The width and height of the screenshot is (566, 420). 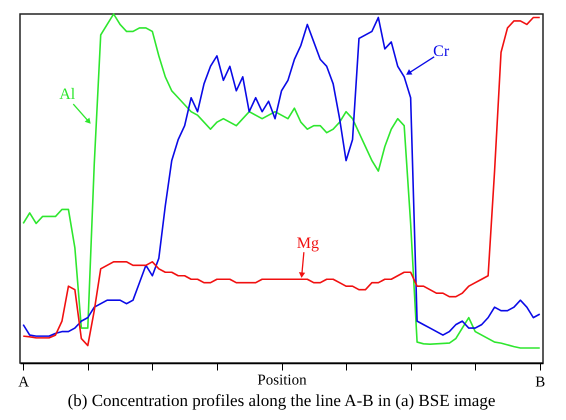 What do you see at coordinates (282, 380) in the screenshot?
I see `x-axis-title: Position` at bounding box center [282, 380].